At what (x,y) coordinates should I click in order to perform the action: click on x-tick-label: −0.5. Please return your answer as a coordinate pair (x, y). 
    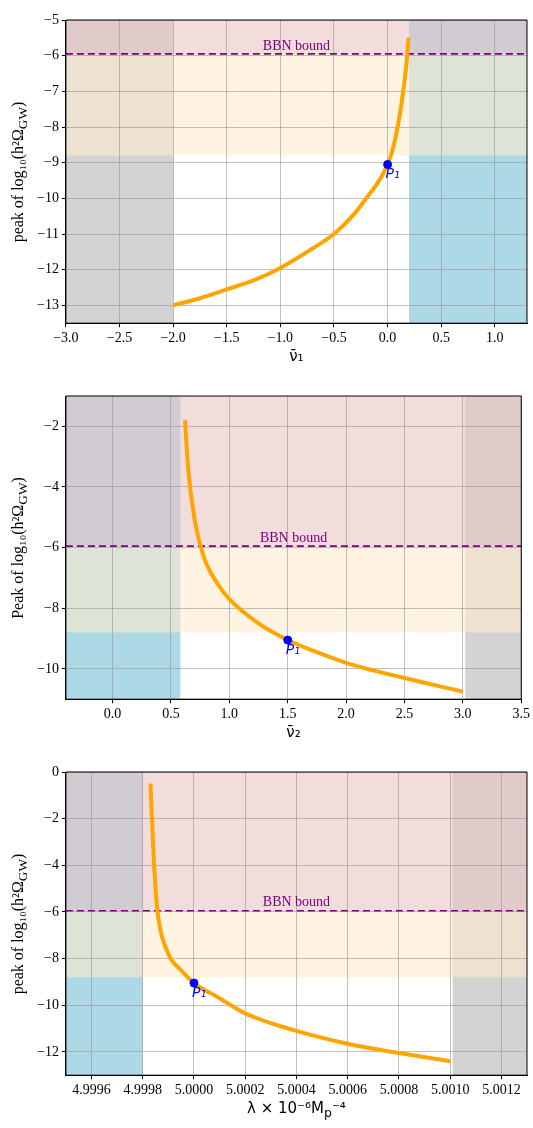
    Looking at the image, I should click on (334, 338).